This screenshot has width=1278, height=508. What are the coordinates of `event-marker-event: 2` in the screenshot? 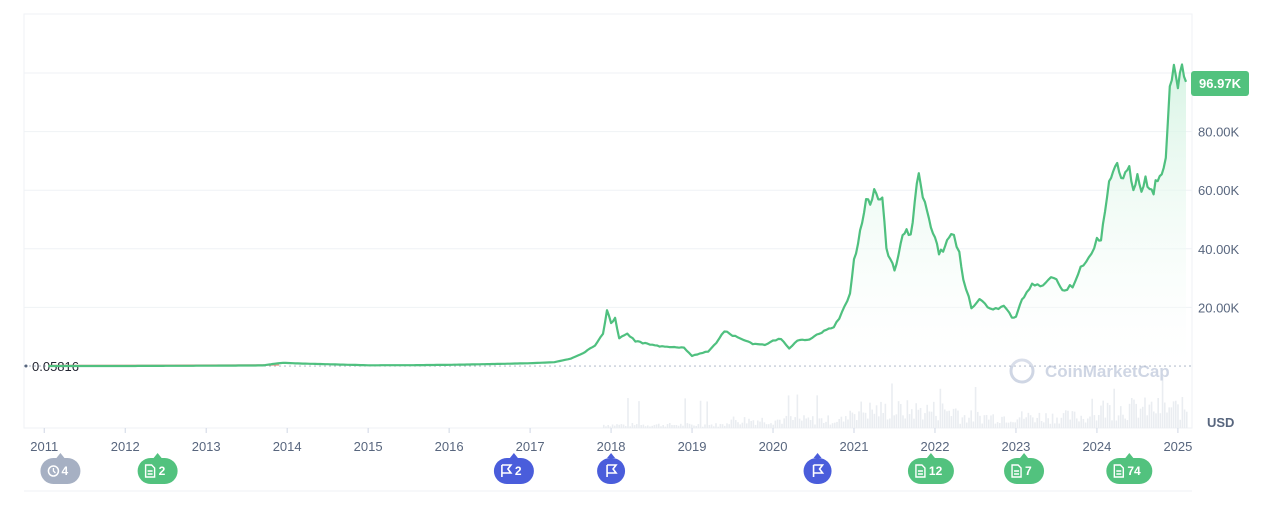 It's located at (513, 468).